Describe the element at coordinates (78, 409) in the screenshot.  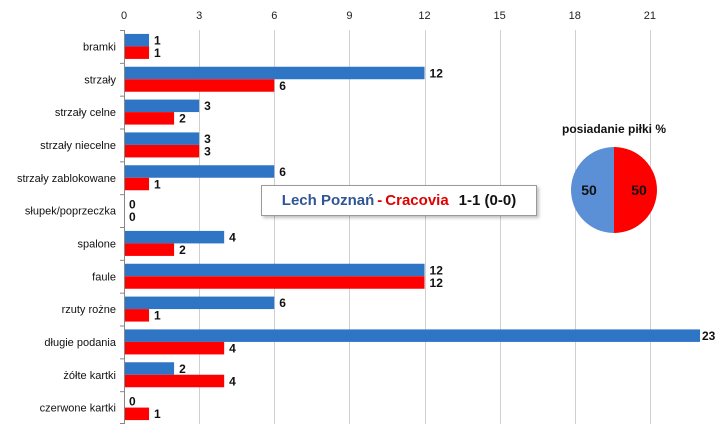
I see `category-label: czerwone kartki` at that location.